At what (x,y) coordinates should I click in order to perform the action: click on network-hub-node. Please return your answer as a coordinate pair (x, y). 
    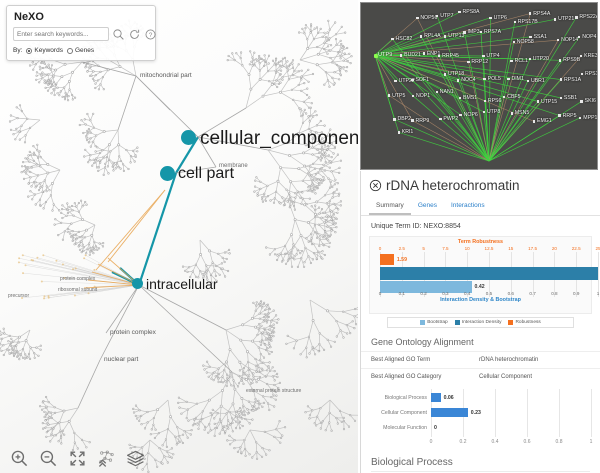
    Looking at the image, I should click on (375, 55).